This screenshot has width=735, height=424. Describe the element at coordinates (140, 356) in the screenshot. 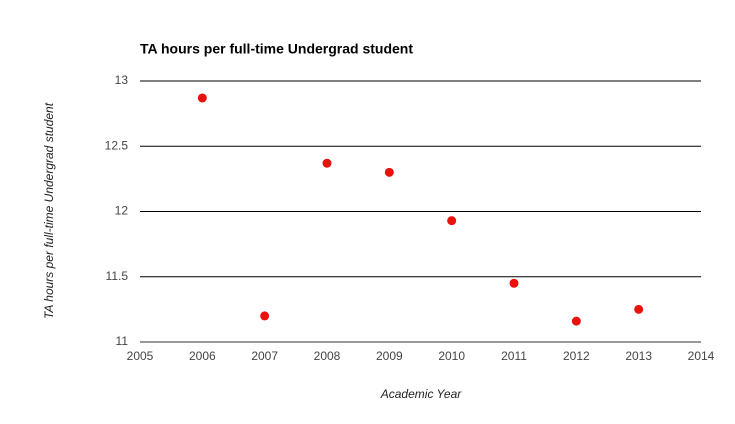

I see `x-tick-label: 2005` at that location.